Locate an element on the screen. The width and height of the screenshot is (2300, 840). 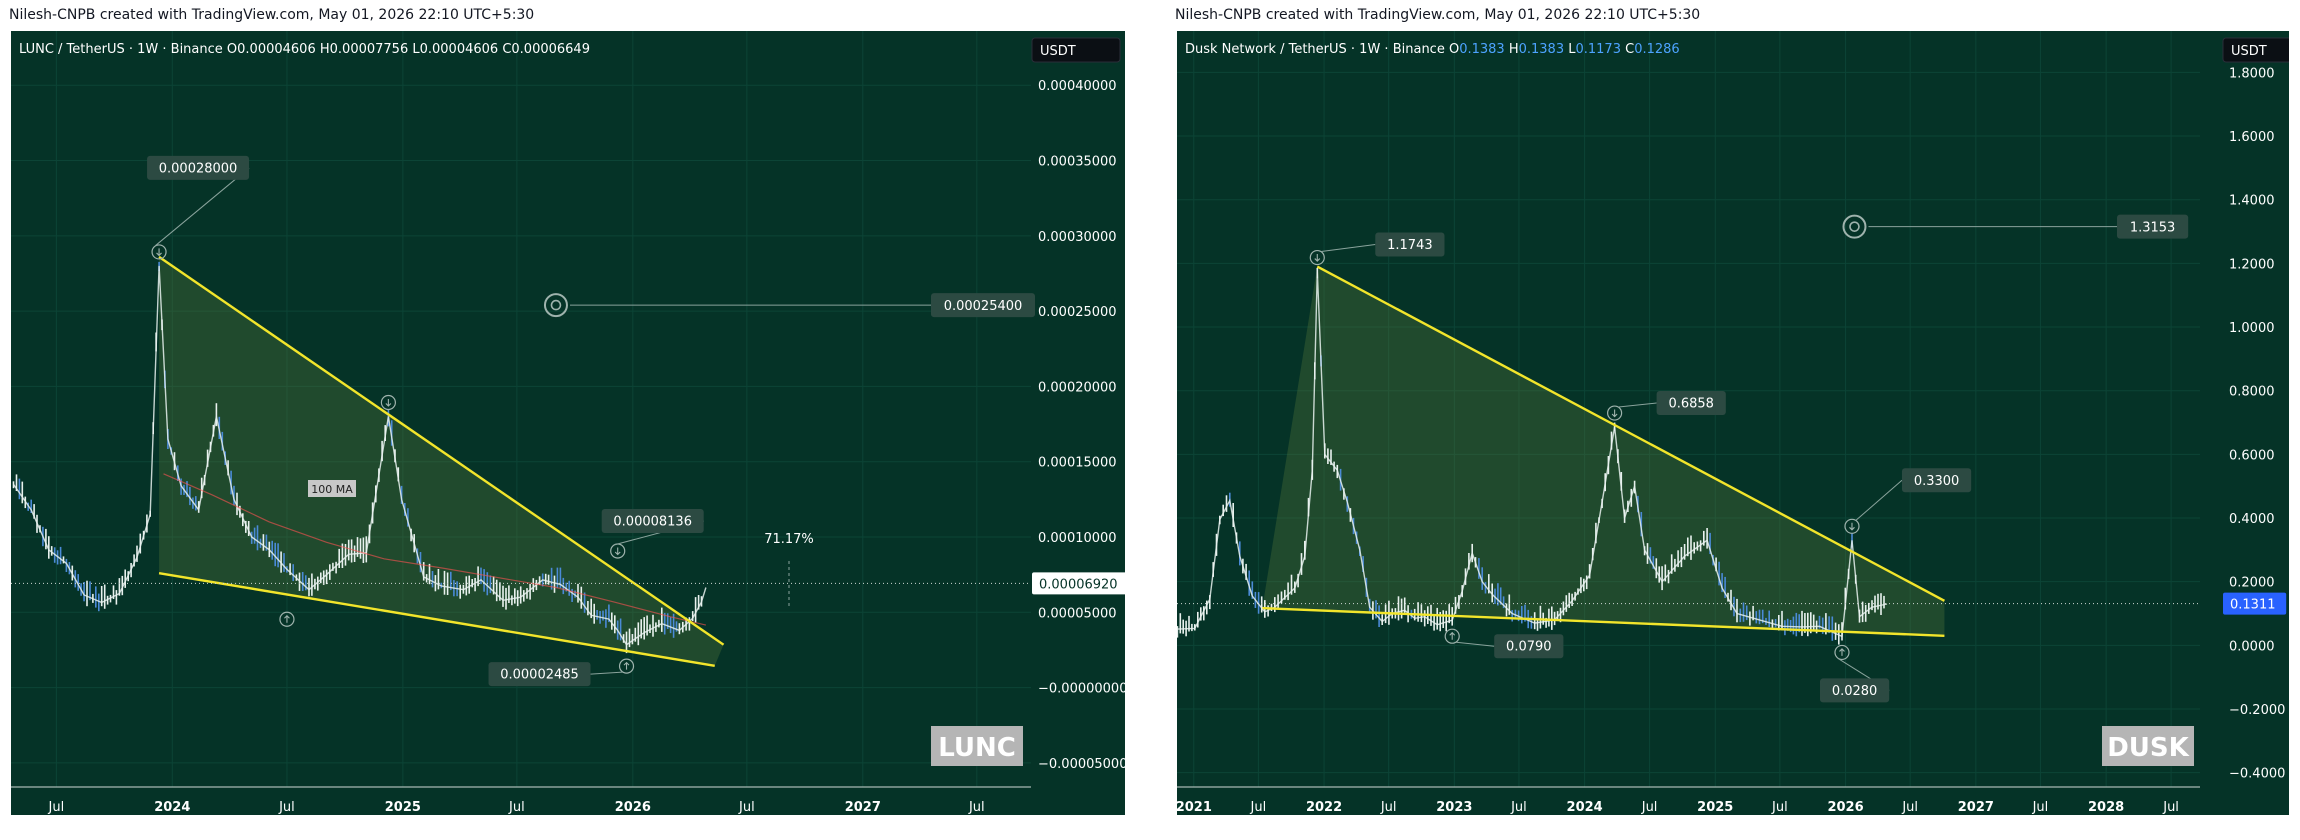
annotation-up is located at coordinates (287, 619).